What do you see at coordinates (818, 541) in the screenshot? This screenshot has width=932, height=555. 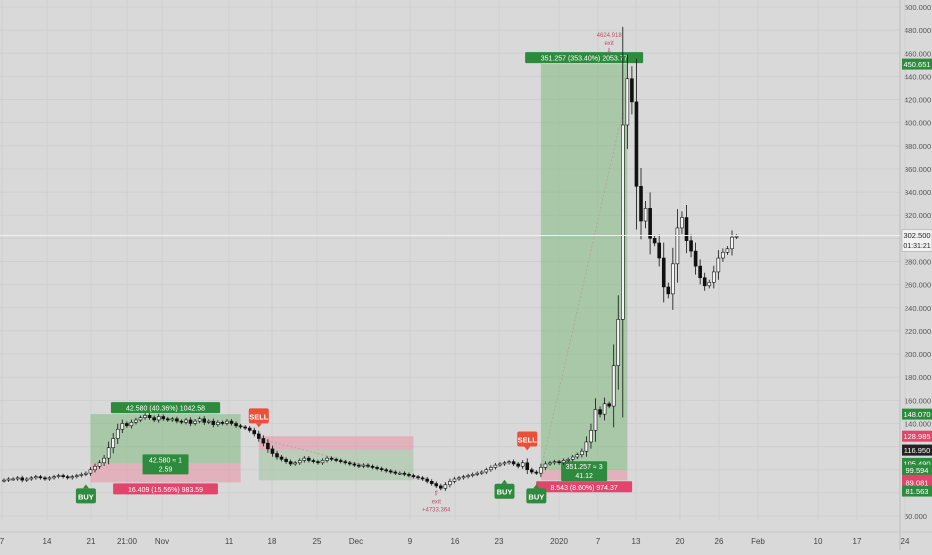 I see `x-tick-label: 10` at bounding box center [818, 541].